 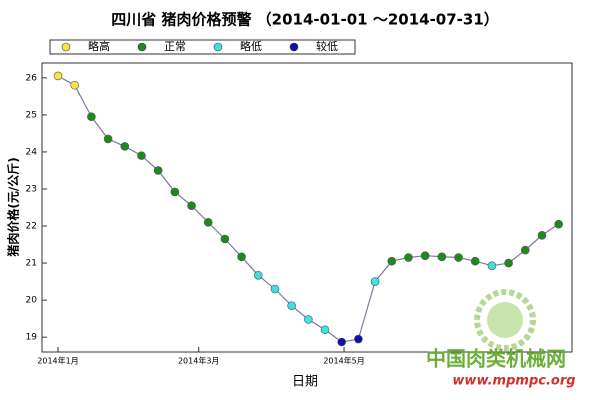 What do you see at coordinates (496, 359) in the screenshot?
I see `watermark-name: 中国肉类机械网` at bounding box center [496, 359].